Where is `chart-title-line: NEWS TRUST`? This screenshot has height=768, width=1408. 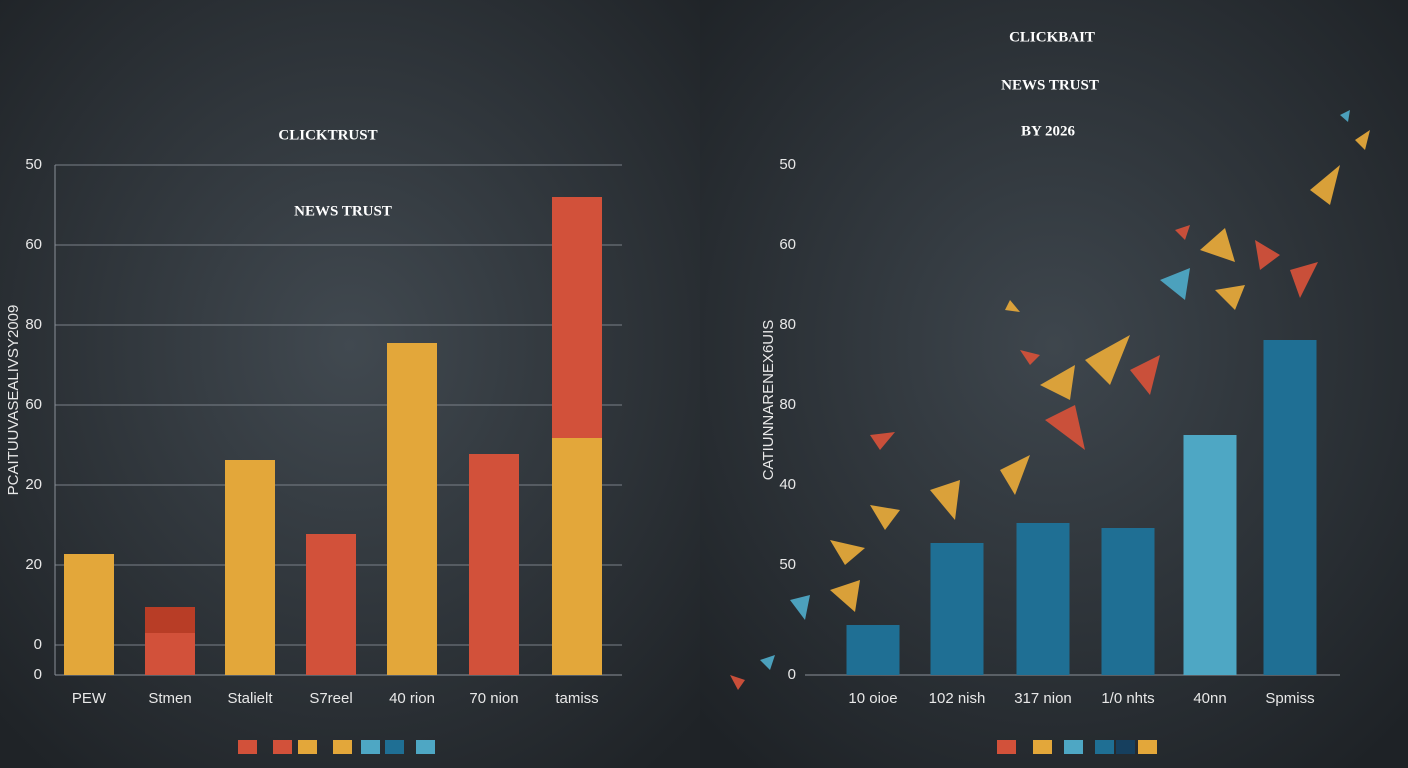
chart-title-line: NEWS TRUST is located at coordinates (1050, 85).